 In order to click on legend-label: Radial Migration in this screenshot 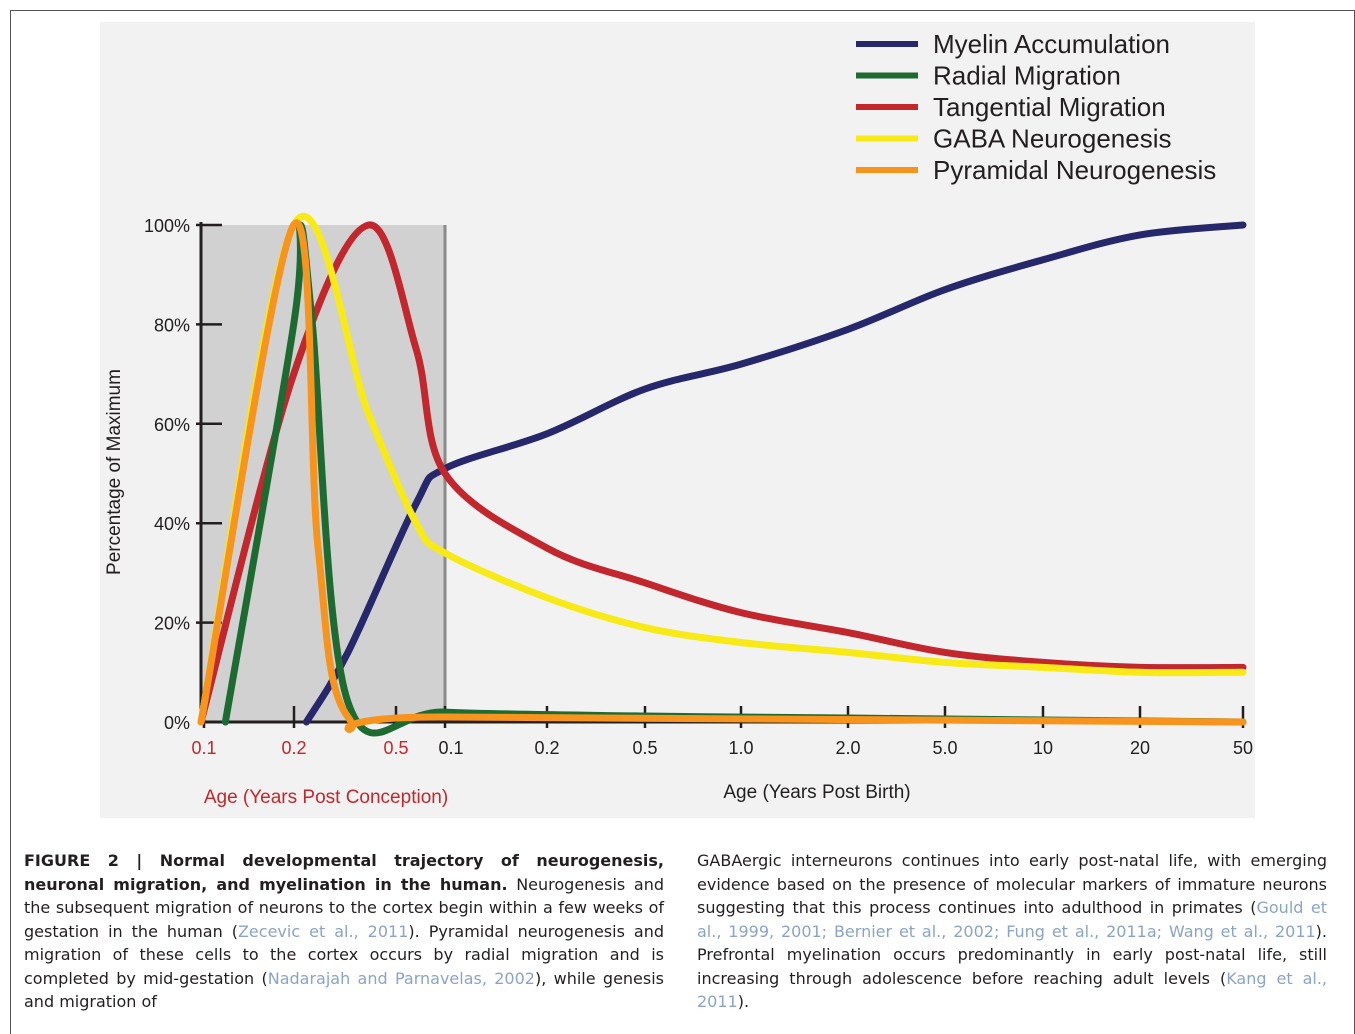, I will do `click(1027, 76)`.